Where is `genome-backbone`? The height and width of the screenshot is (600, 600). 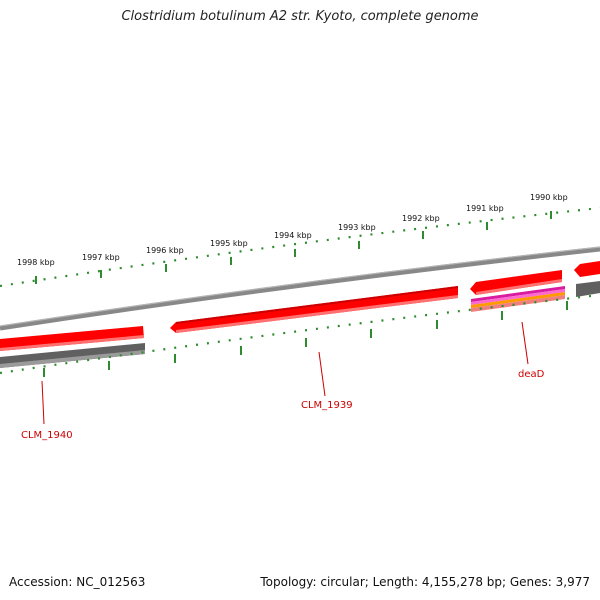 genome-backbone is located at coordinates (300, 288).